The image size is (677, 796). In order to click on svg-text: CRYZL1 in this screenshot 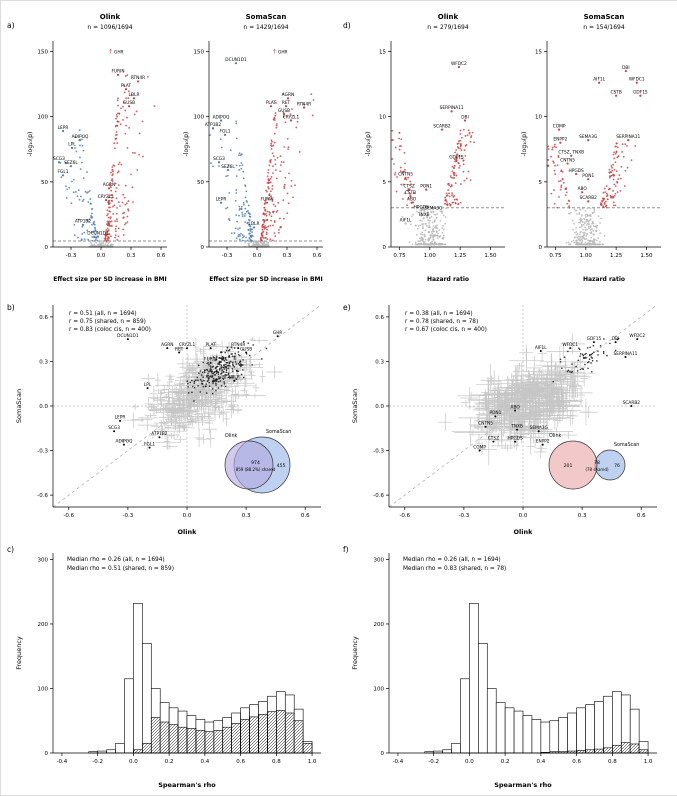, I will do `click(106, 197)`.